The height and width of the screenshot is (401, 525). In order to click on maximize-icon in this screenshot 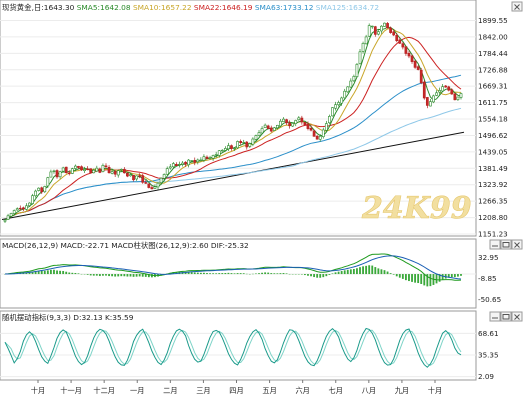, I will do `click(506, 317)`.